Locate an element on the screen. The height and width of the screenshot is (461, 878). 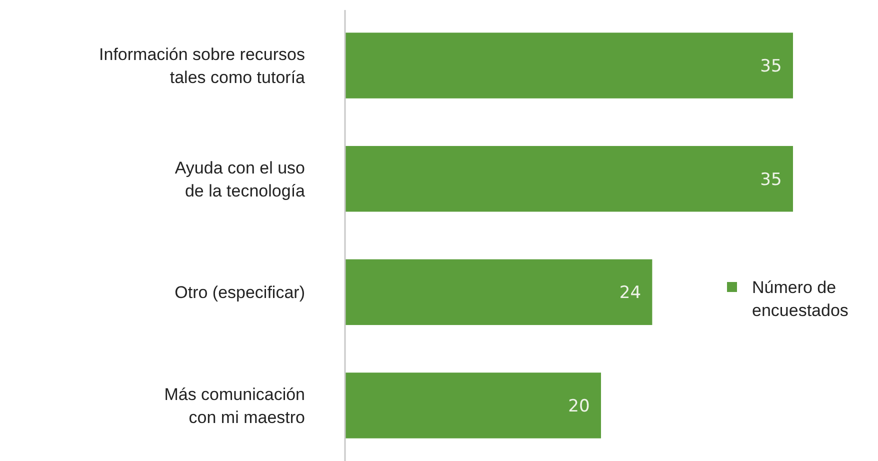
y-tick-label: Ayuda con el uso de la tecnología is located at coordinates (240, 179).